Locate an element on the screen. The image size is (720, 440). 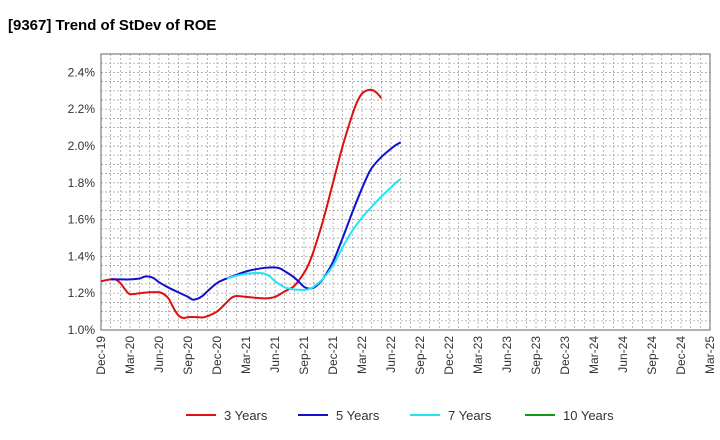
legend-label: 5 Years is located at coordinates (358, 415).